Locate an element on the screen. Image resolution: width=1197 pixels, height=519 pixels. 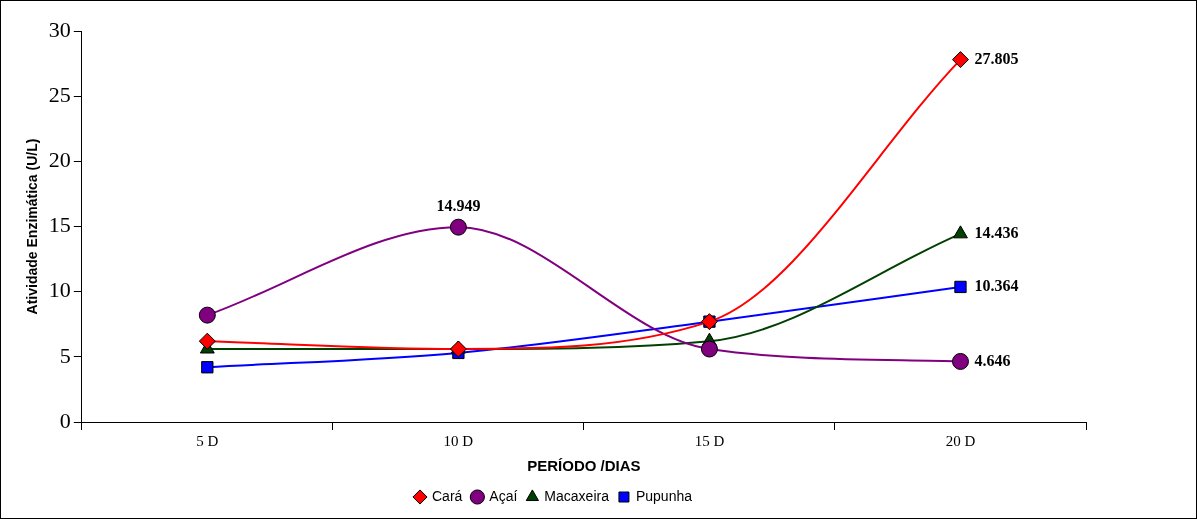
x-tick-label: 10 D is located at coordinates (458, 440).